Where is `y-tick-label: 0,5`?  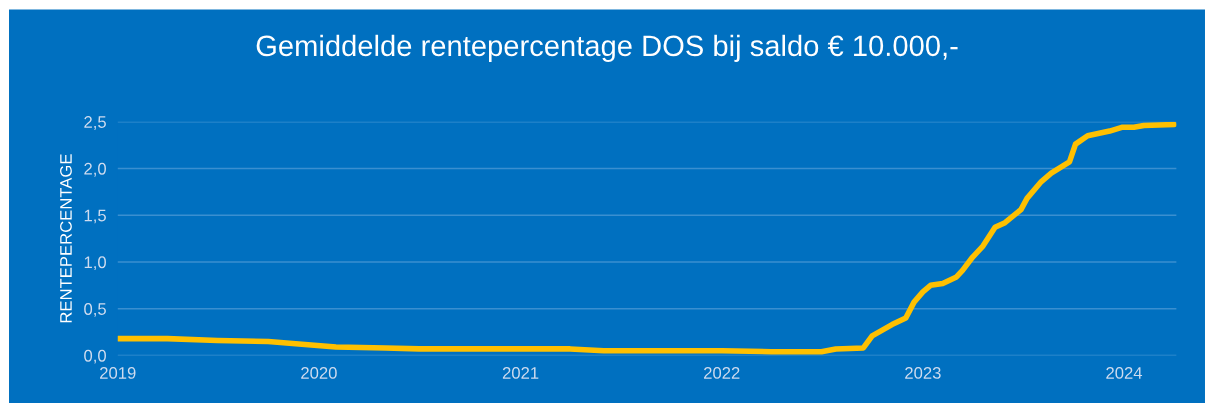
y-tick-label: 0,5 is located at coordinates (95, 310).